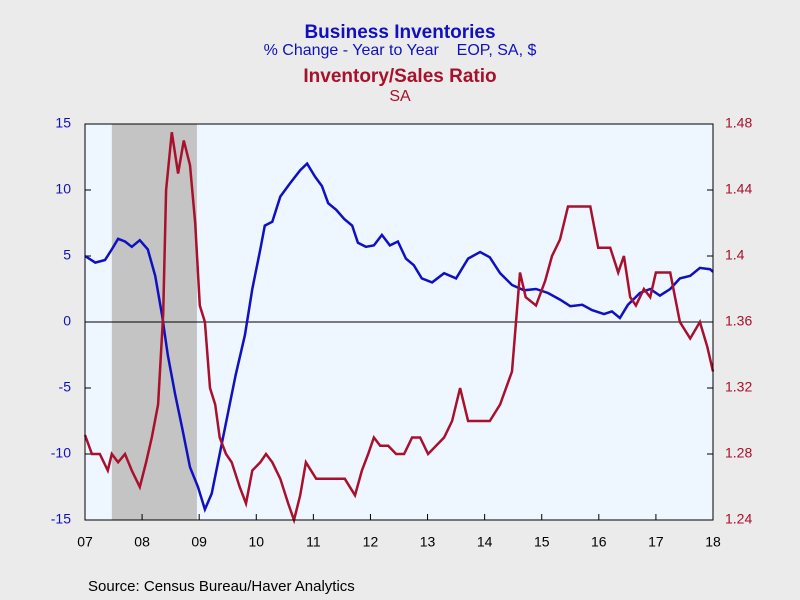 The height and width of the screenshot is (600, 800). I want to click on chart-subtitle: % Change - Year to Year EOP, SA, $, so click(400, 50).